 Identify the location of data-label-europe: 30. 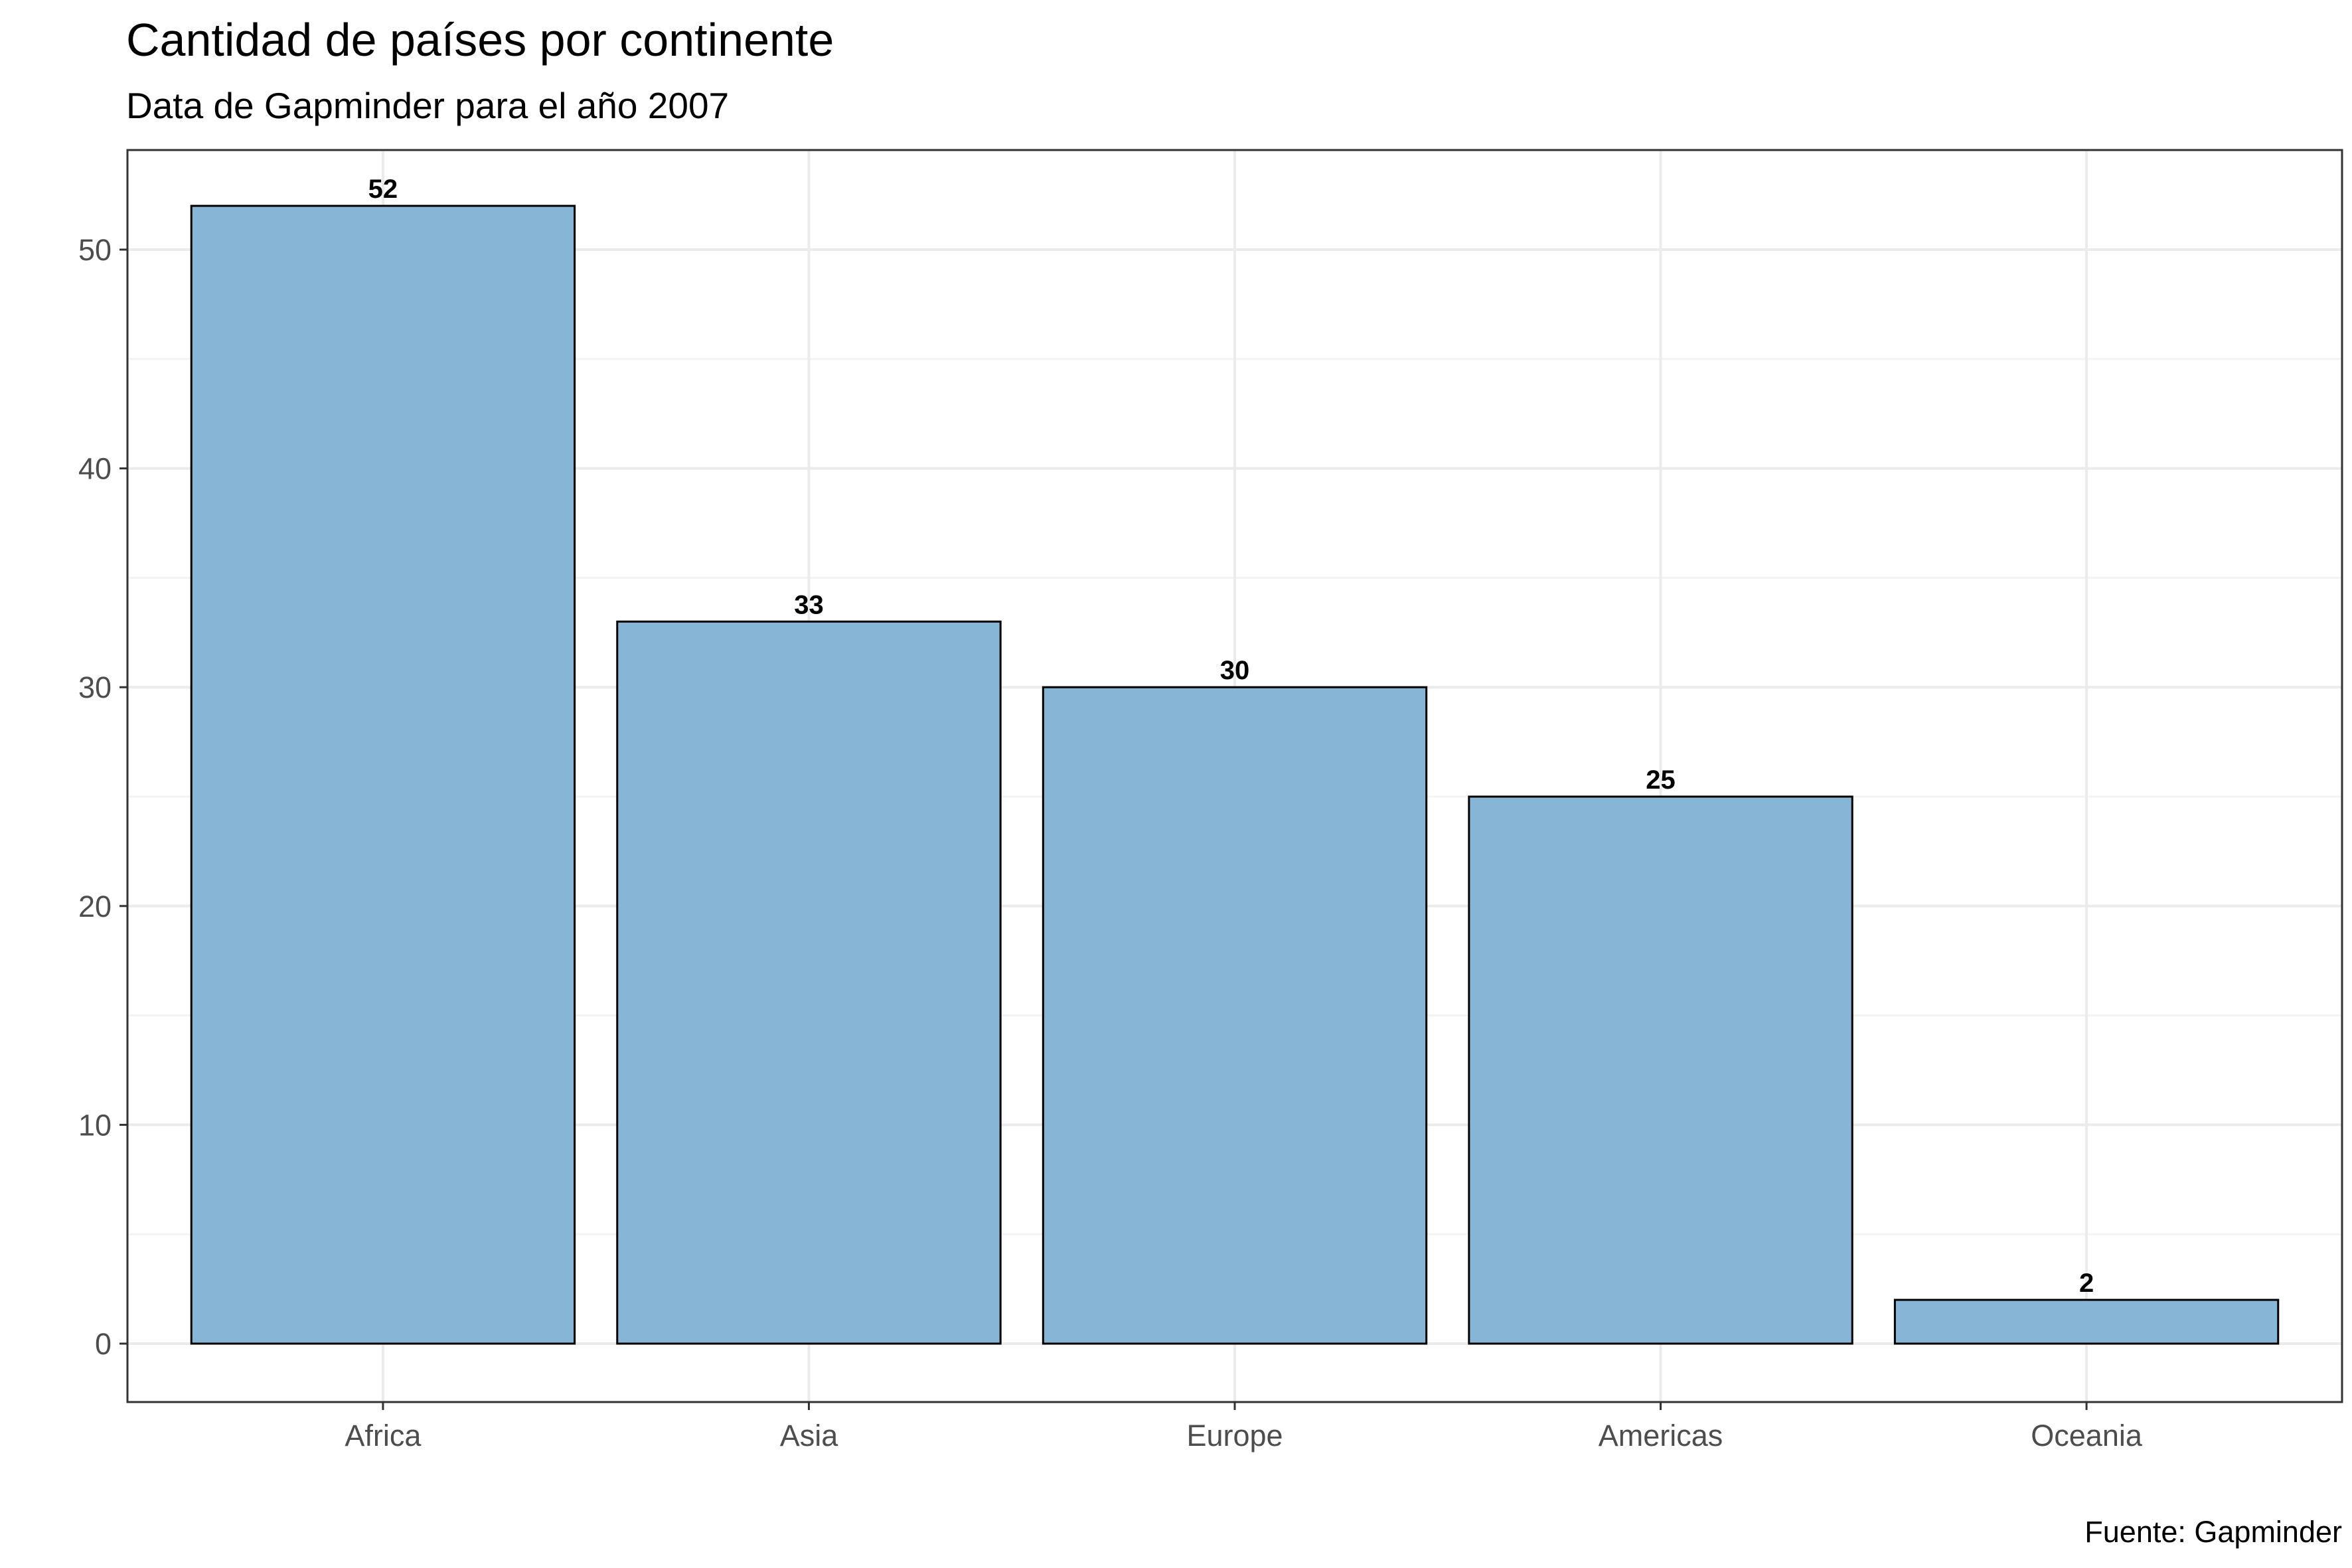
(1235, 671).